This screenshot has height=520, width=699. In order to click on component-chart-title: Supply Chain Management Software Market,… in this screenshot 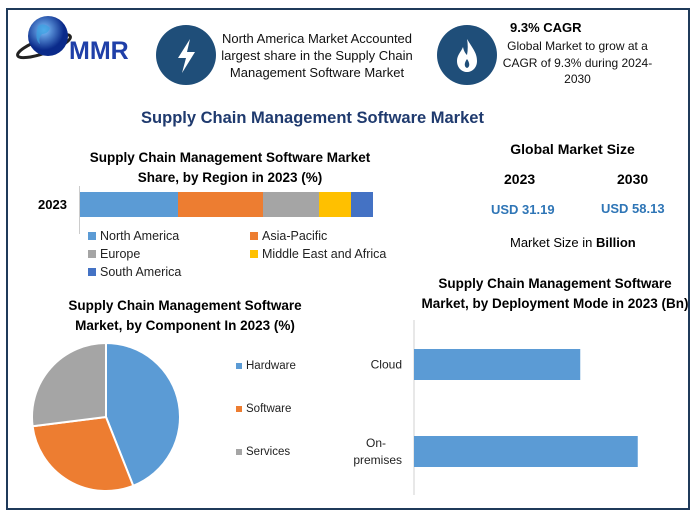, I will do `click(185, 315)`.